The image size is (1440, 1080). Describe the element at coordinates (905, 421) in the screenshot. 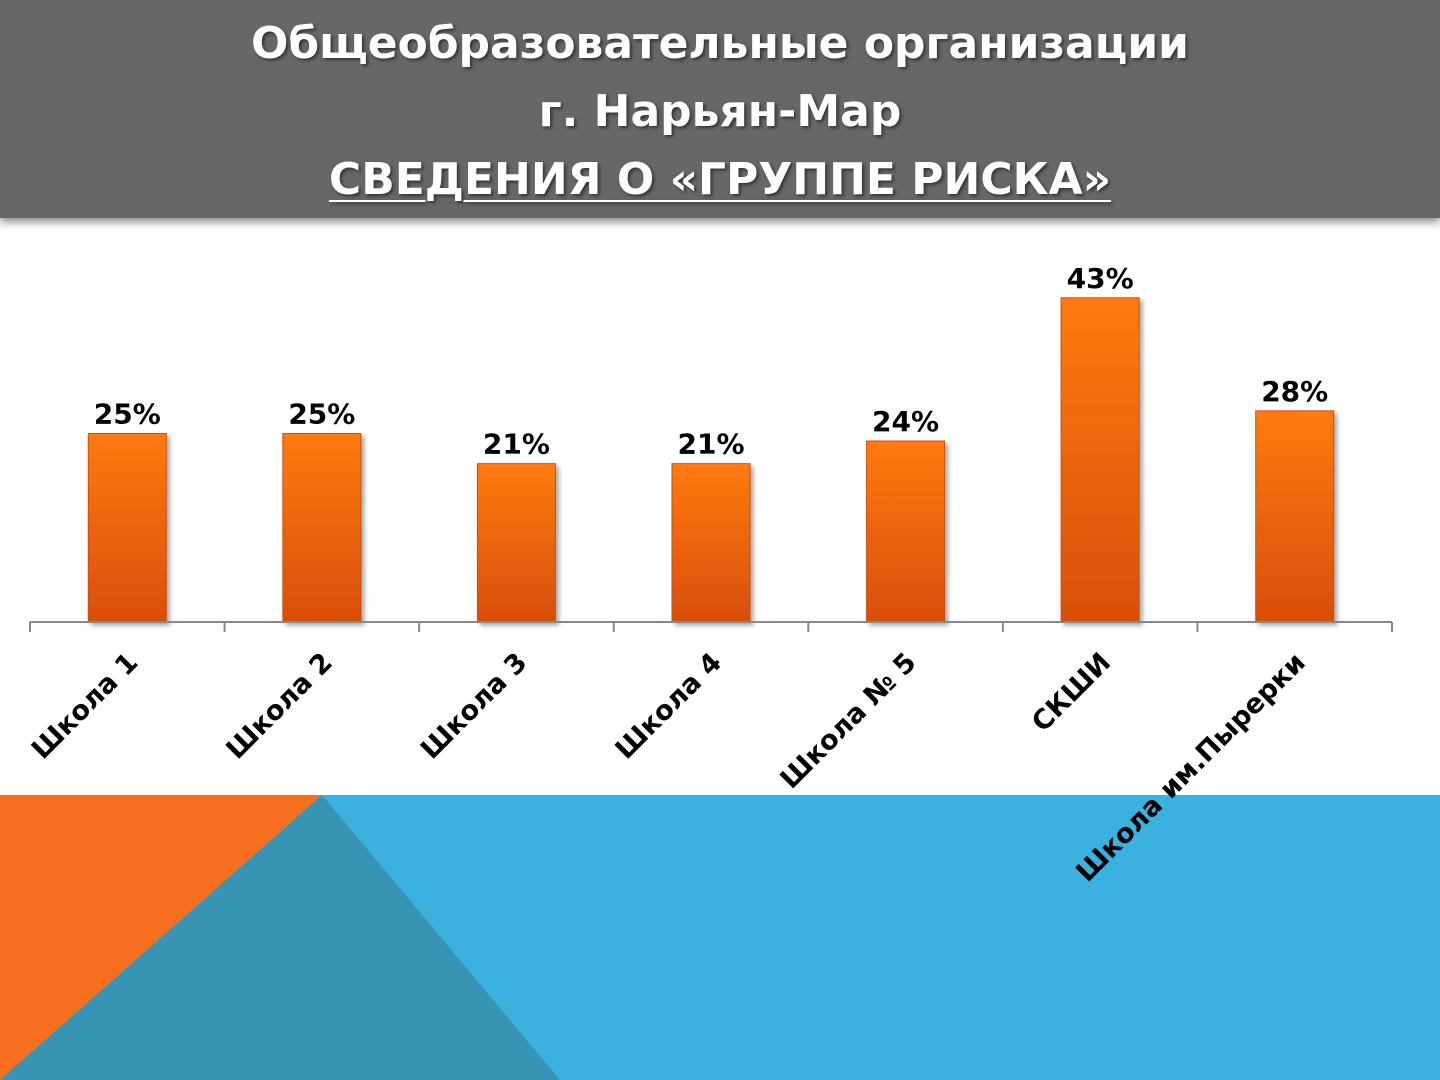

I see `data-label-5: 24%` at that location.